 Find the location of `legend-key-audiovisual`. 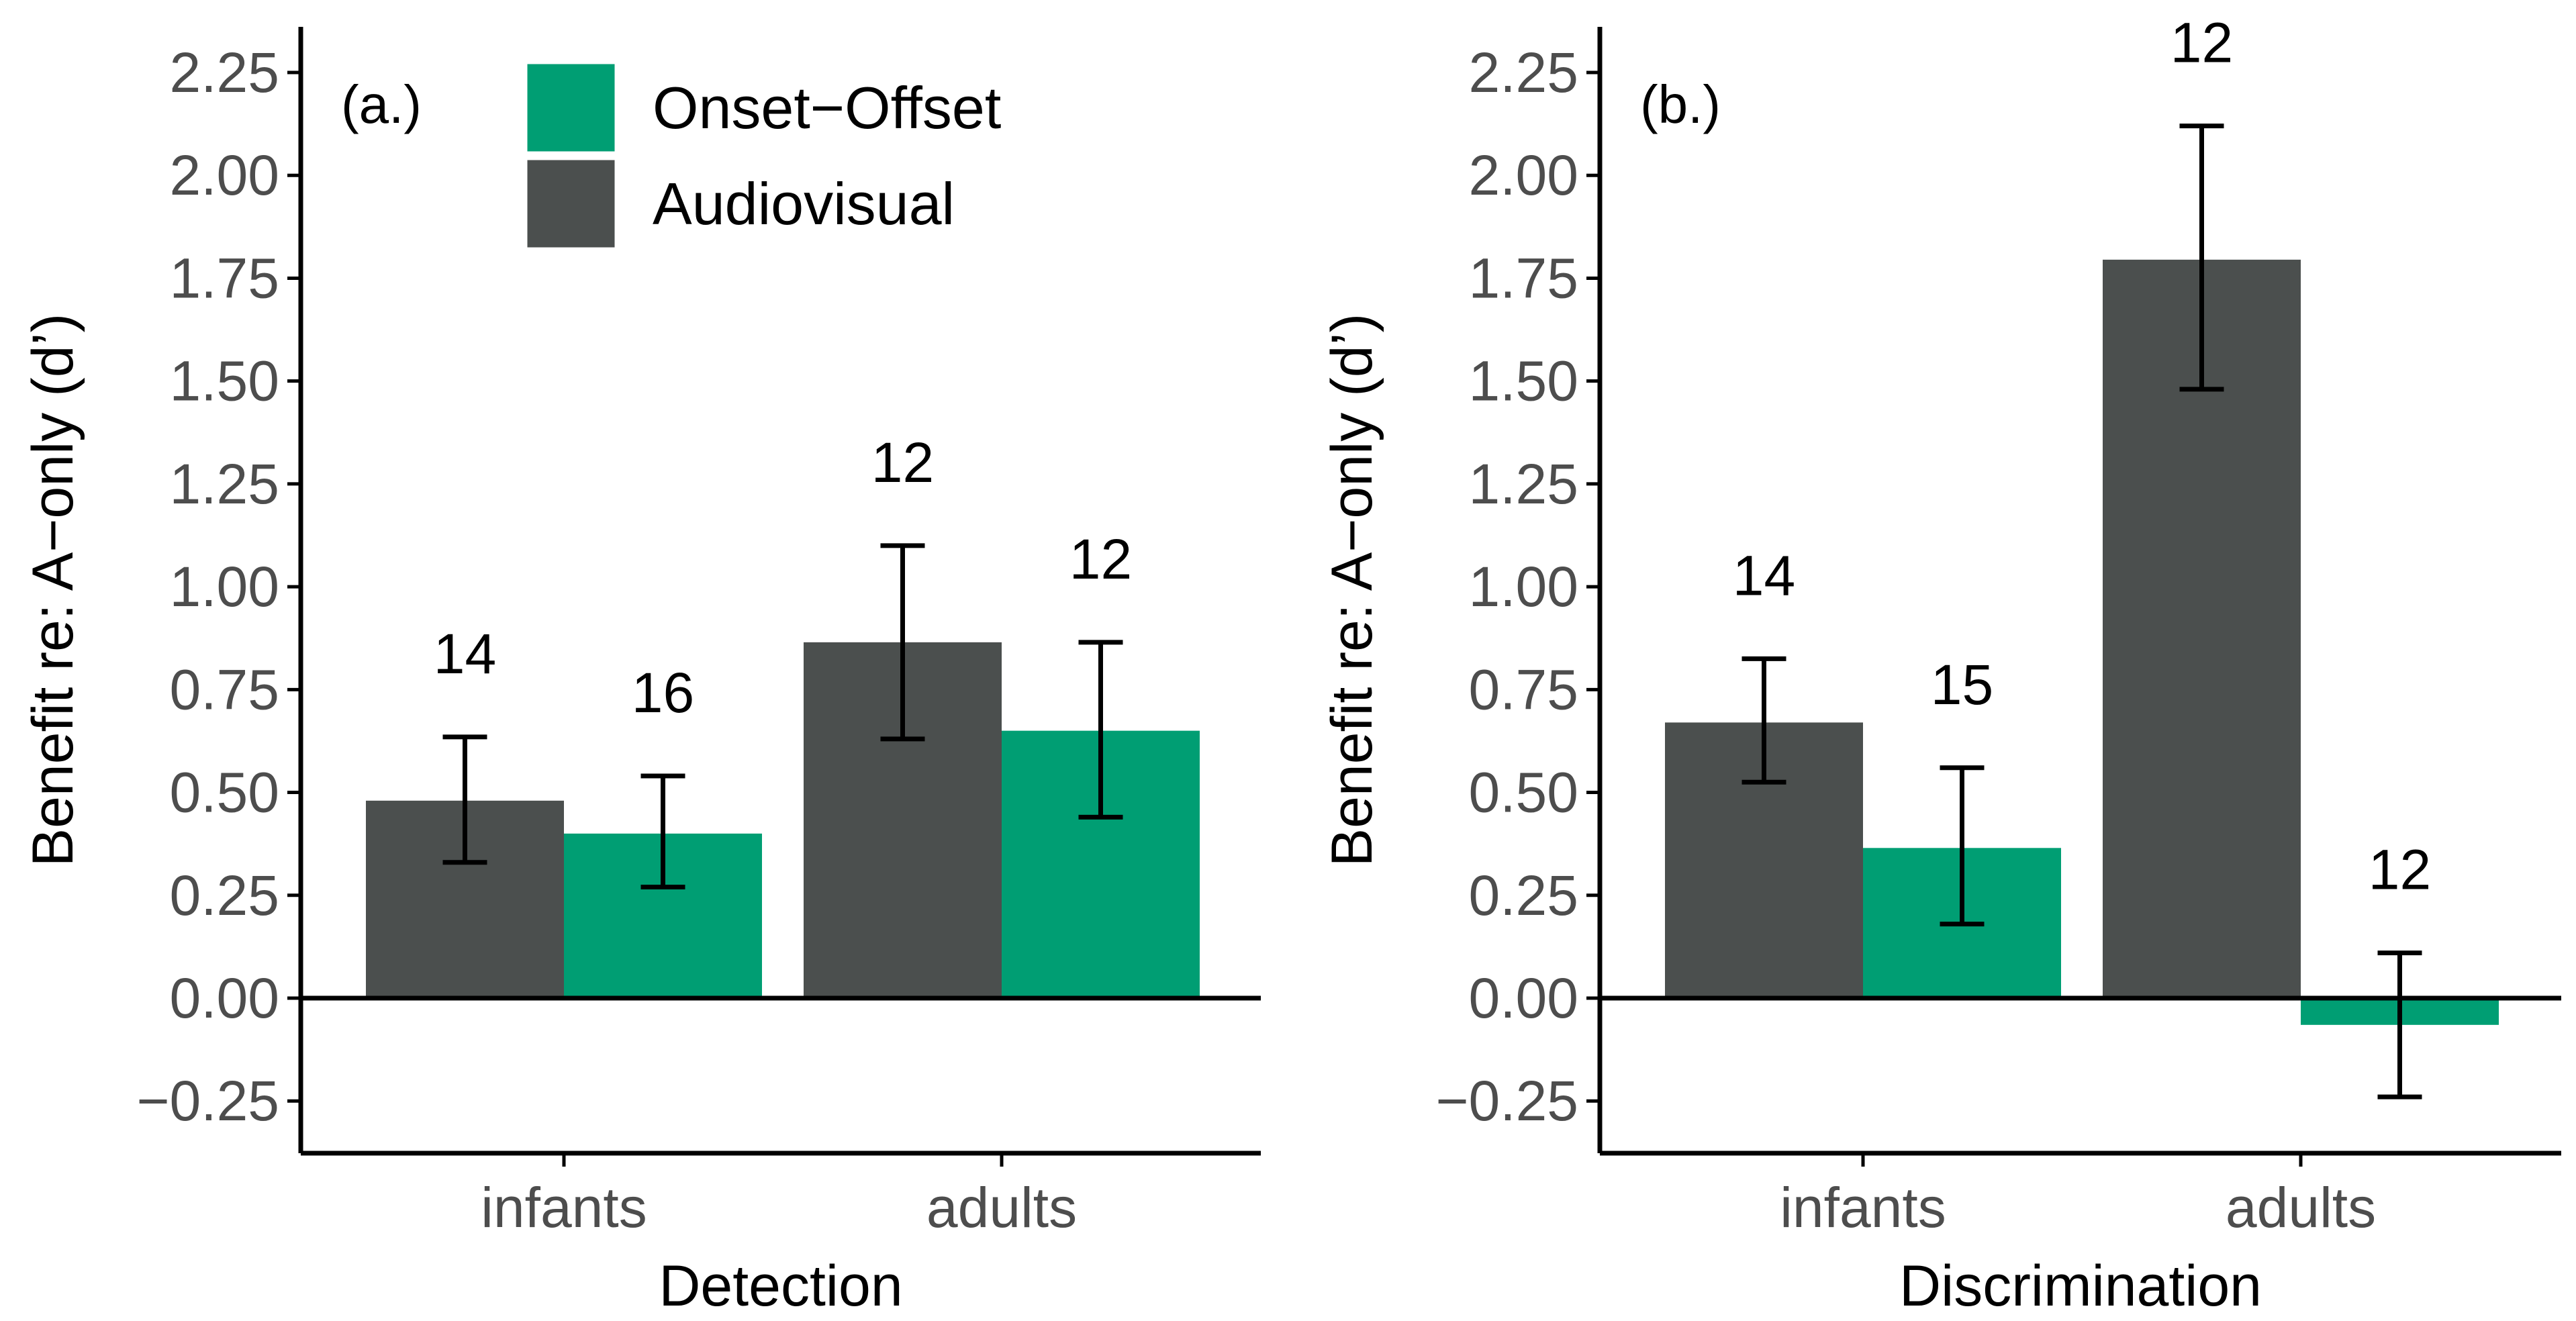

legend-key-audiovisual is located at coordinates (571, 204).